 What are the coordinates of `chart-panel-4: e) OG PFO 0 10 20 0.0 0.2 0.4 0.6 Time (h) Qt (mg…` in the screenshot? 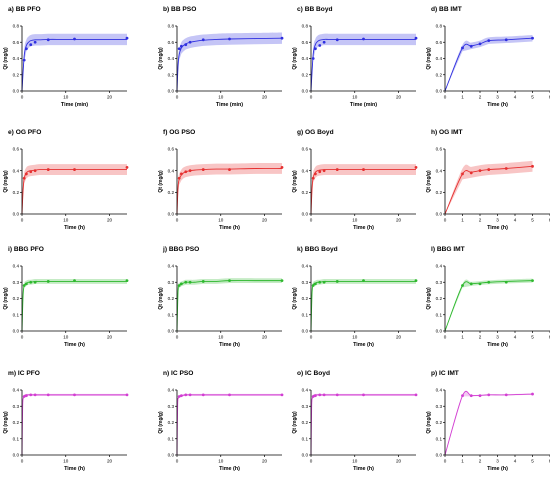 It's located at (66, 180).